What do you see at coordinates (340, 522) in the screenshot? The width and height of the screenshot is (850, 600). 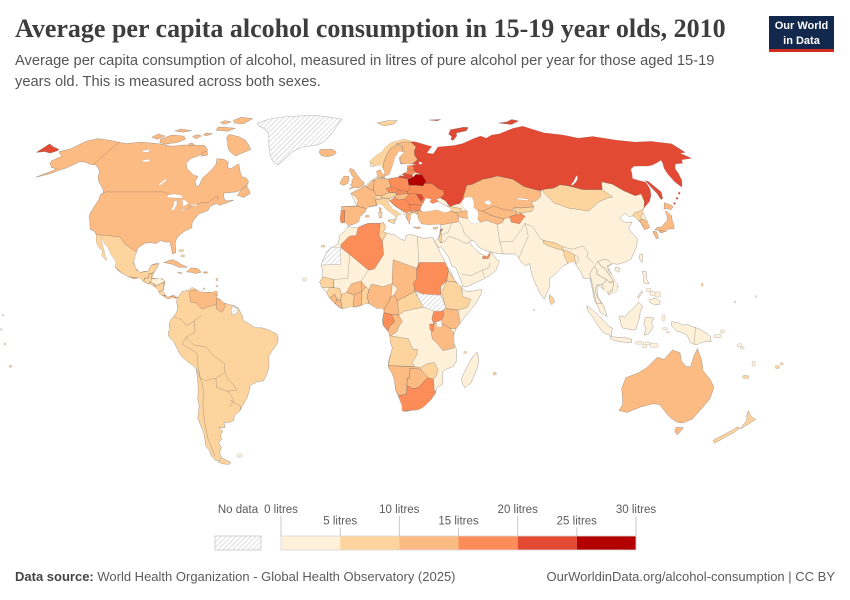 I see `svg-text: 5 litres` at bounding box center [340, 522].